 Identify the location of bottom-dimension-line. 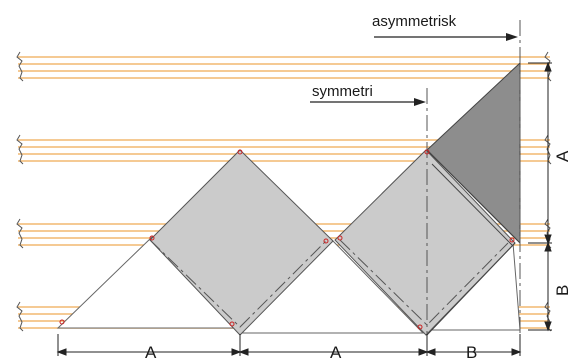
(289, 345).